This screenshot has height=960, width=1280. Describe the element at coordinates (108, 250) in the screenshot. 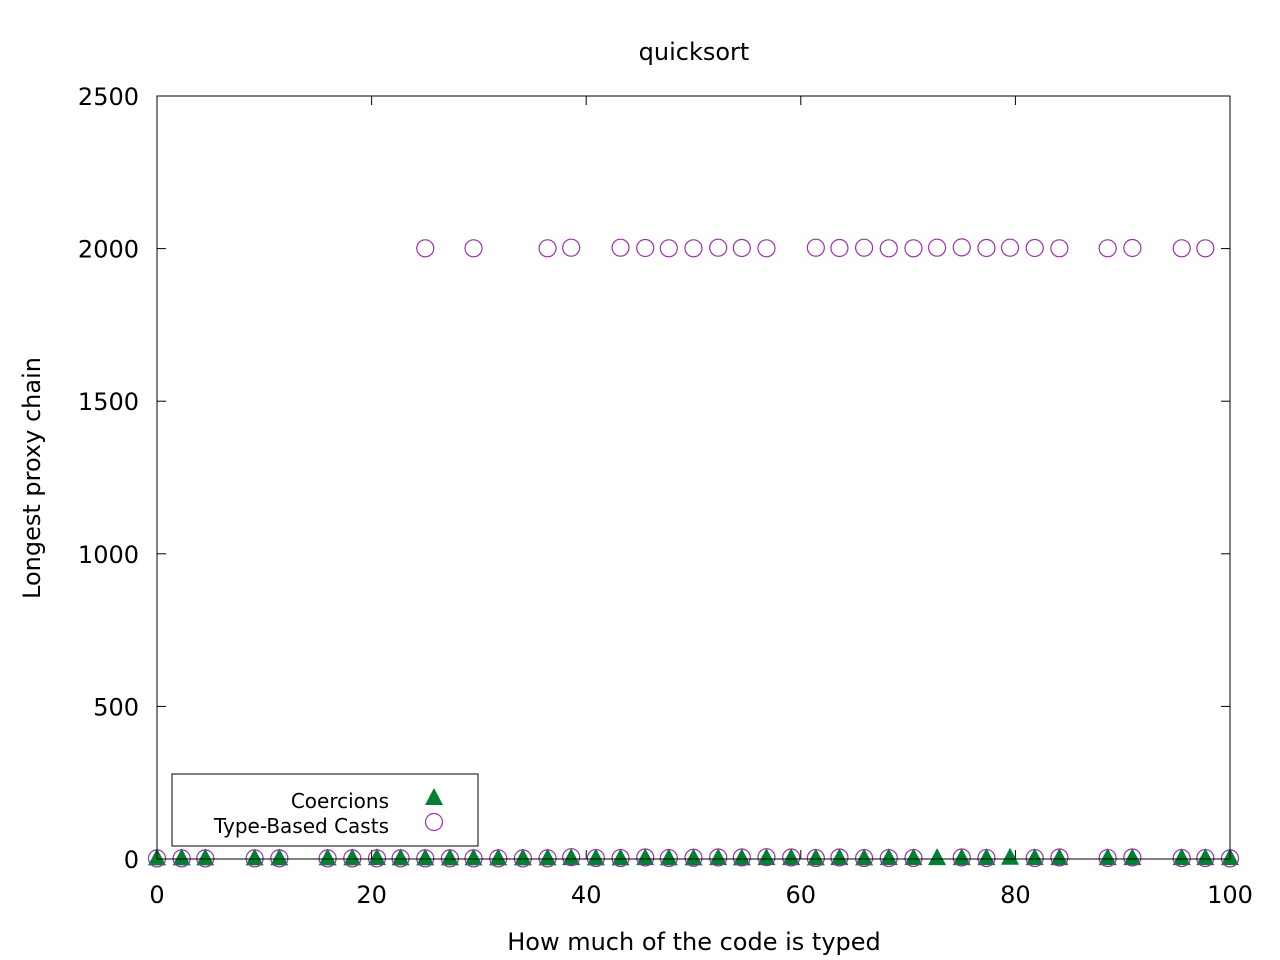

I see `y-tick-label: 2000` at that location.